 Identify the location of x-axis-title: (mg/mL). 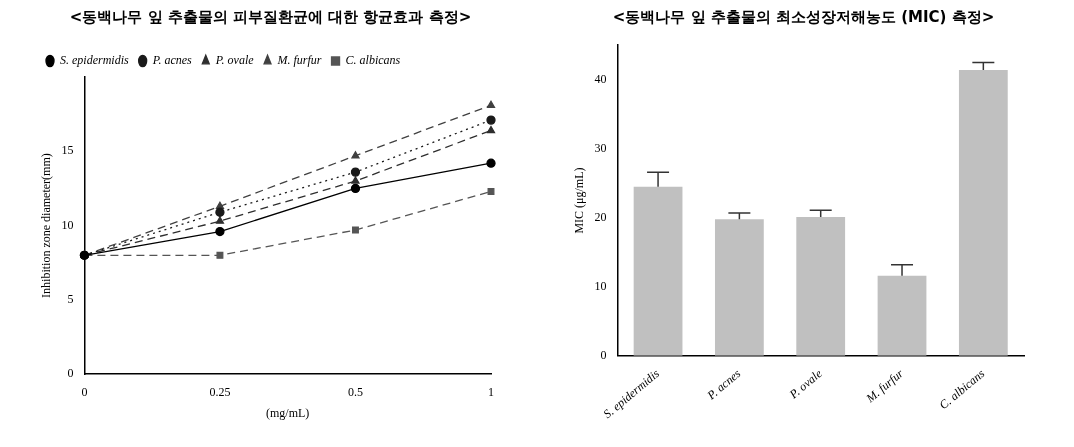
(287, 412).